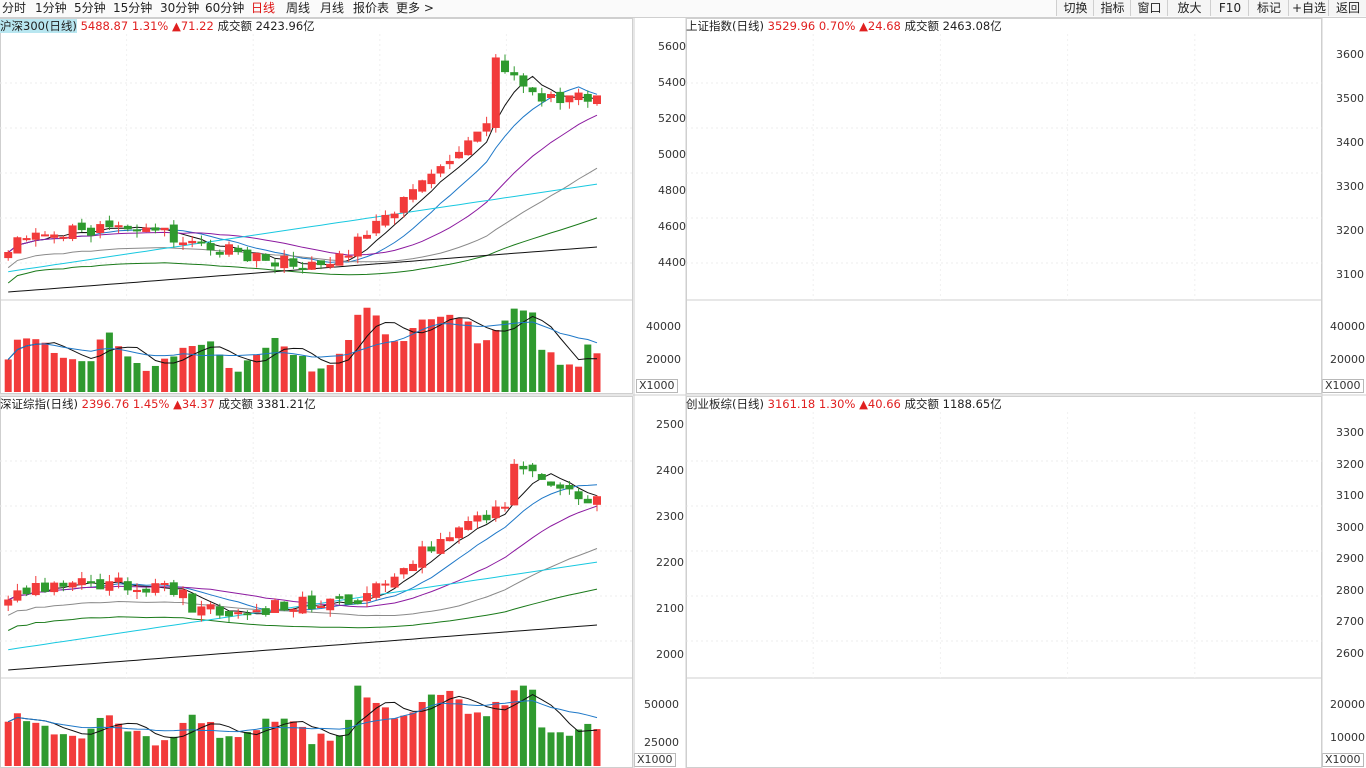 This screenshot has width=1366, height=768. I want to click on right-volume-axis-label: 20000, so click(1347, 359).